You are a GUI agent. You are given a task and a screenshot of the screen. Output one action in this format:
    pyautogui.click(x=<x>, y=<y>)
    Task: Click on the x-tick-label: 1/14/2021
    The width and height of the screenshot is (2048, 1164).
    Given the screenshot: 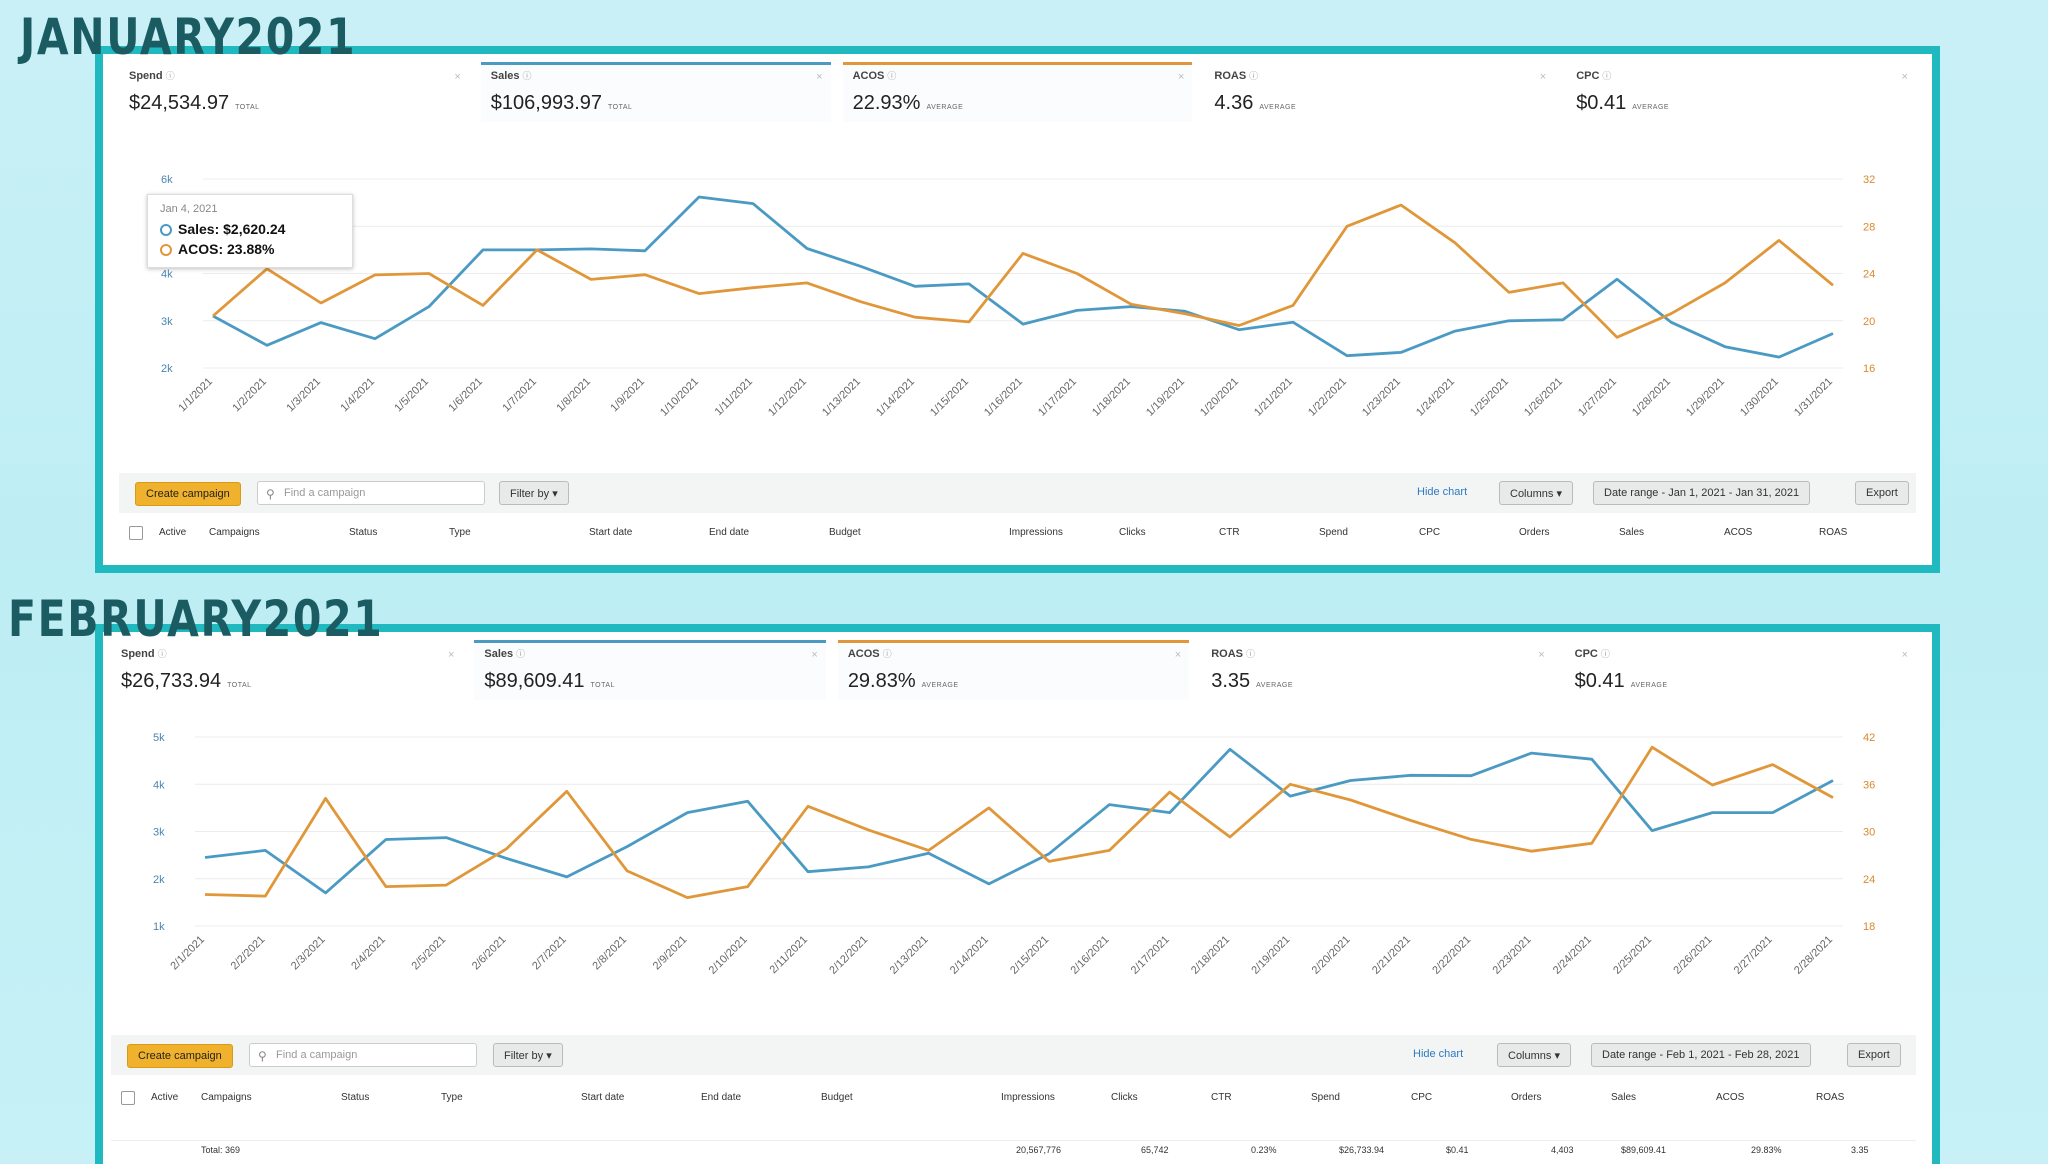 What is the action you would take?
    pyautogui.click(x=895, y=397)
    